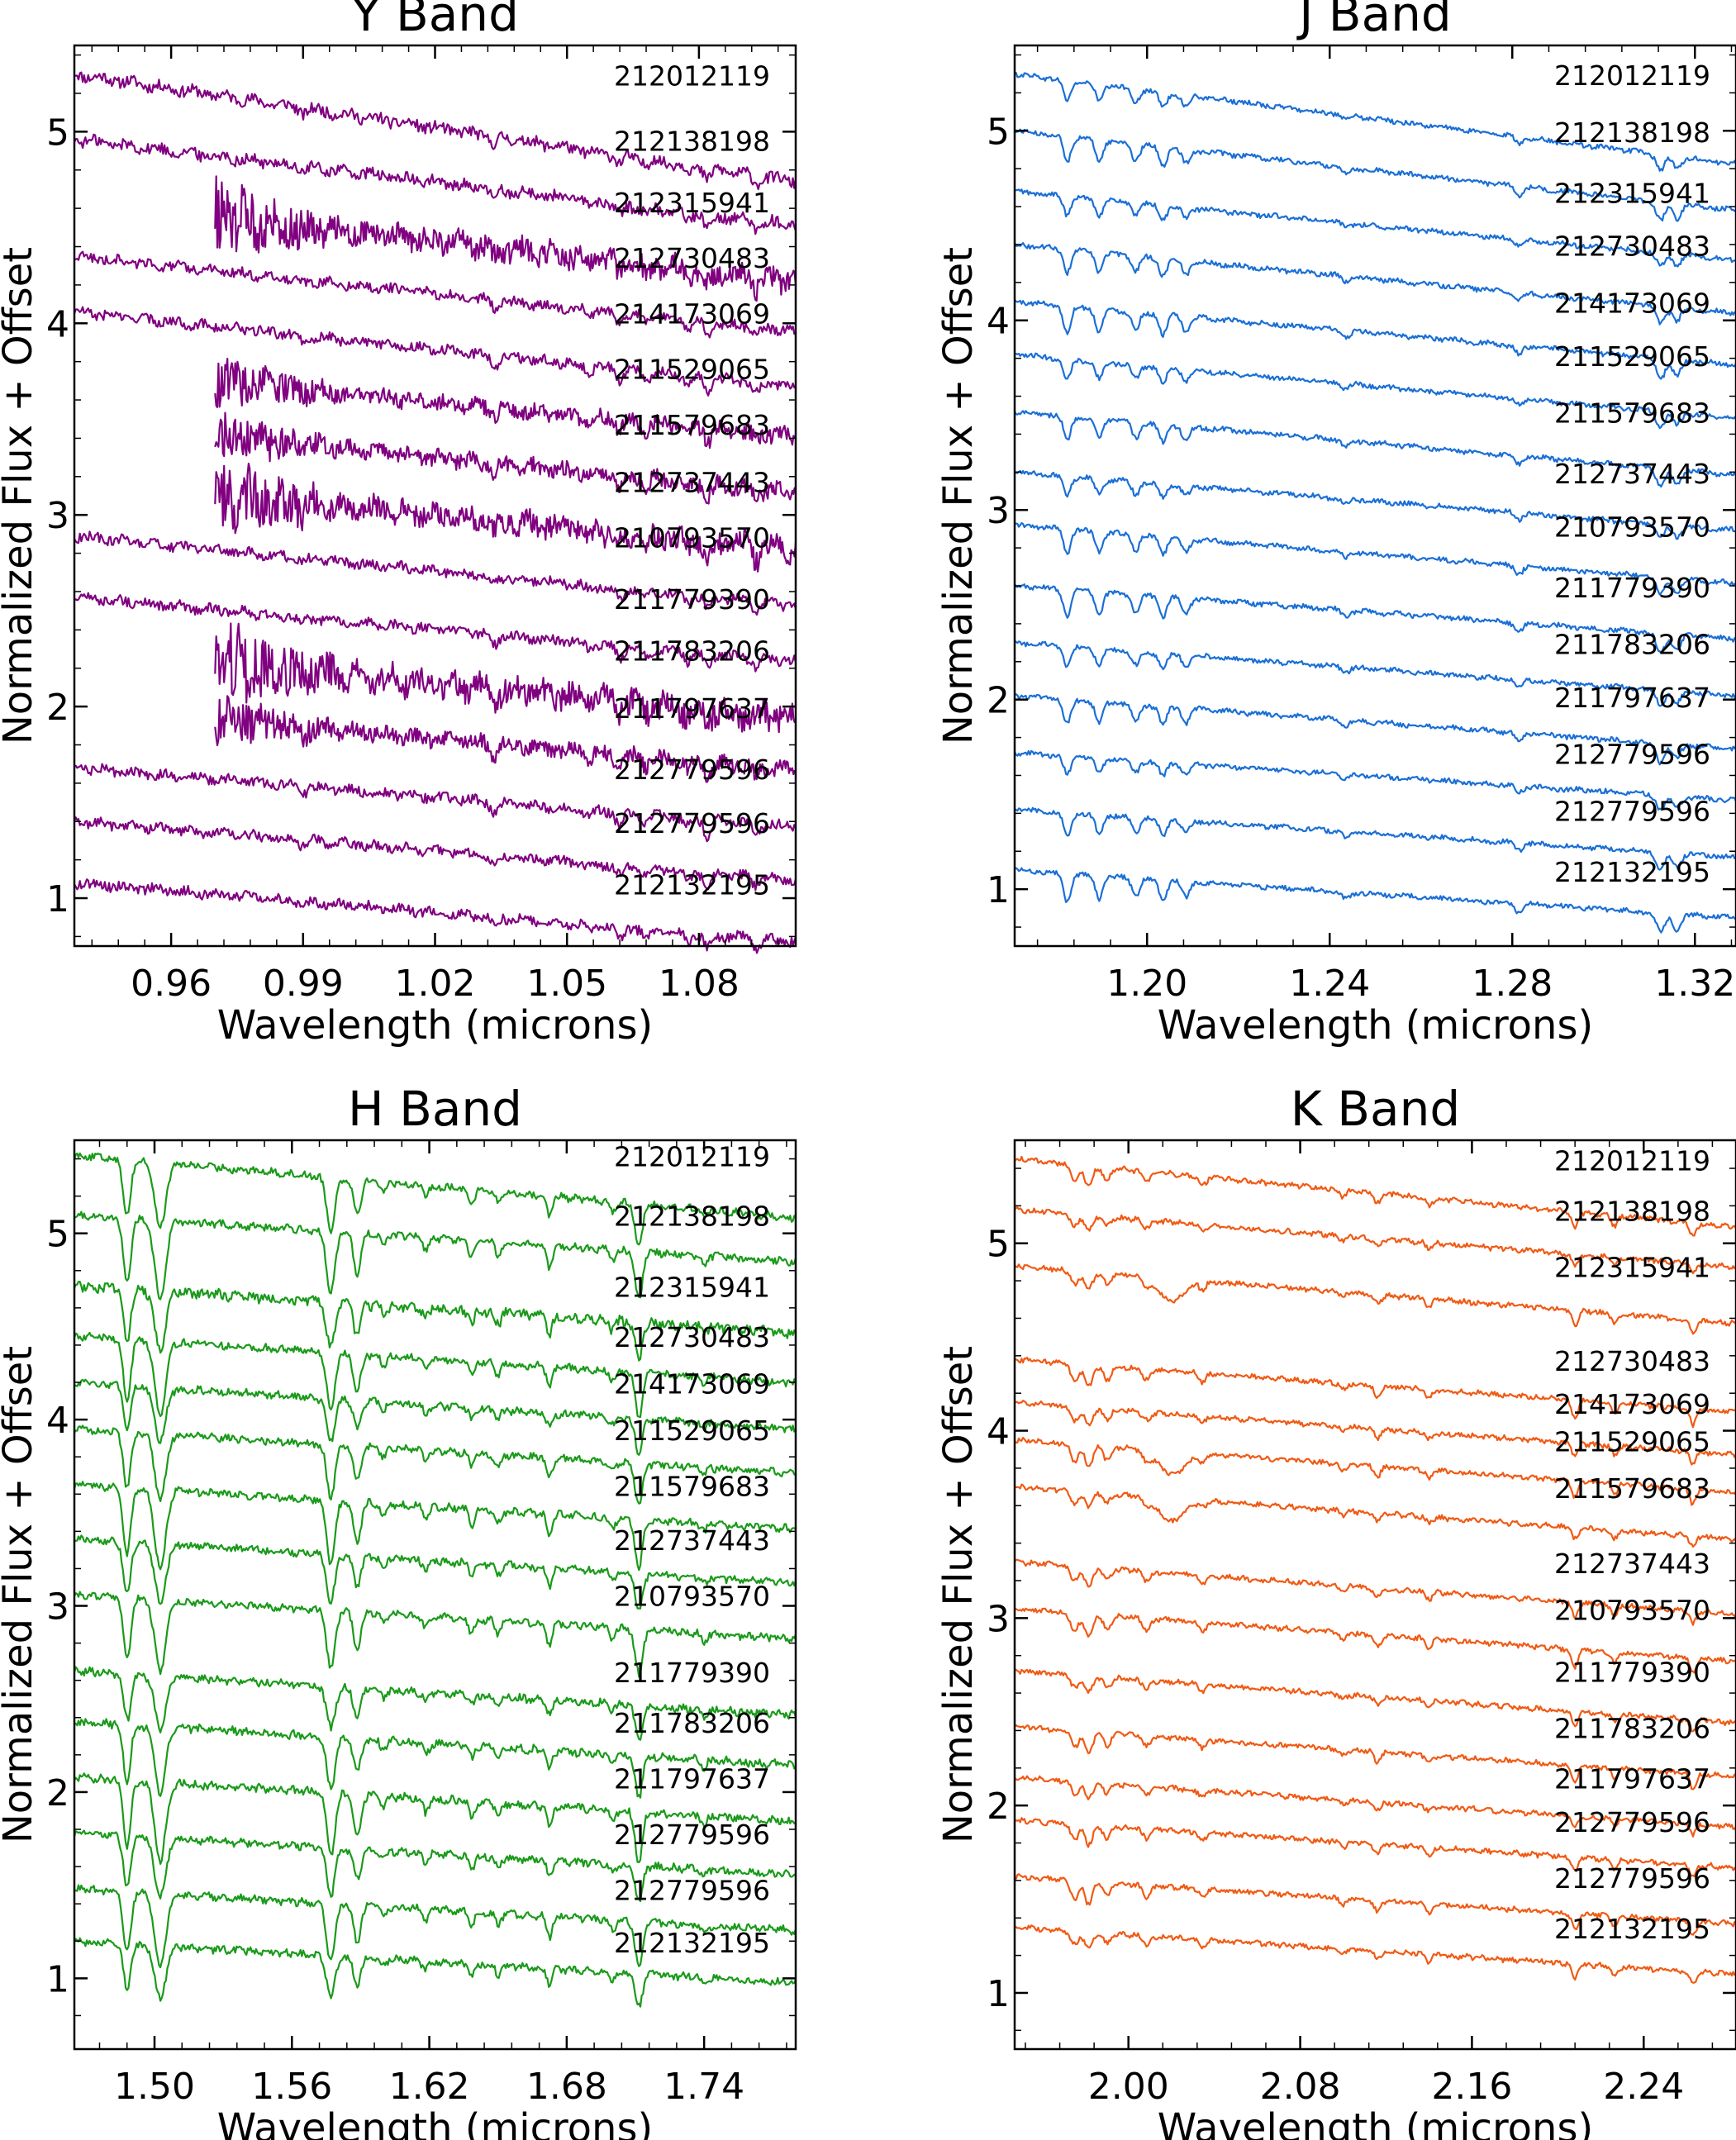 The image size is (1736, 2140). What do you see at coordinates (171, 984) in the screenshot?
I see `x-tick-label: 0.96` at bounding box center [171, 984].